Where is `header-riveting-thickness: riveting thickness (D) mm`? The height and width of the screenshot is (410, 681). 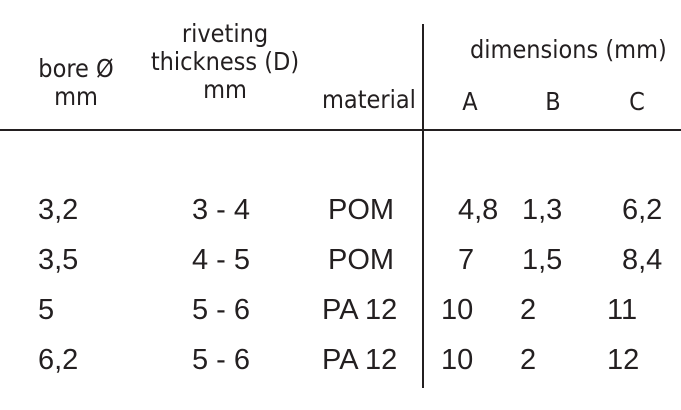
header-riveting-thickness: riveting thickness (D) mm is located at coordinates (225, 62).